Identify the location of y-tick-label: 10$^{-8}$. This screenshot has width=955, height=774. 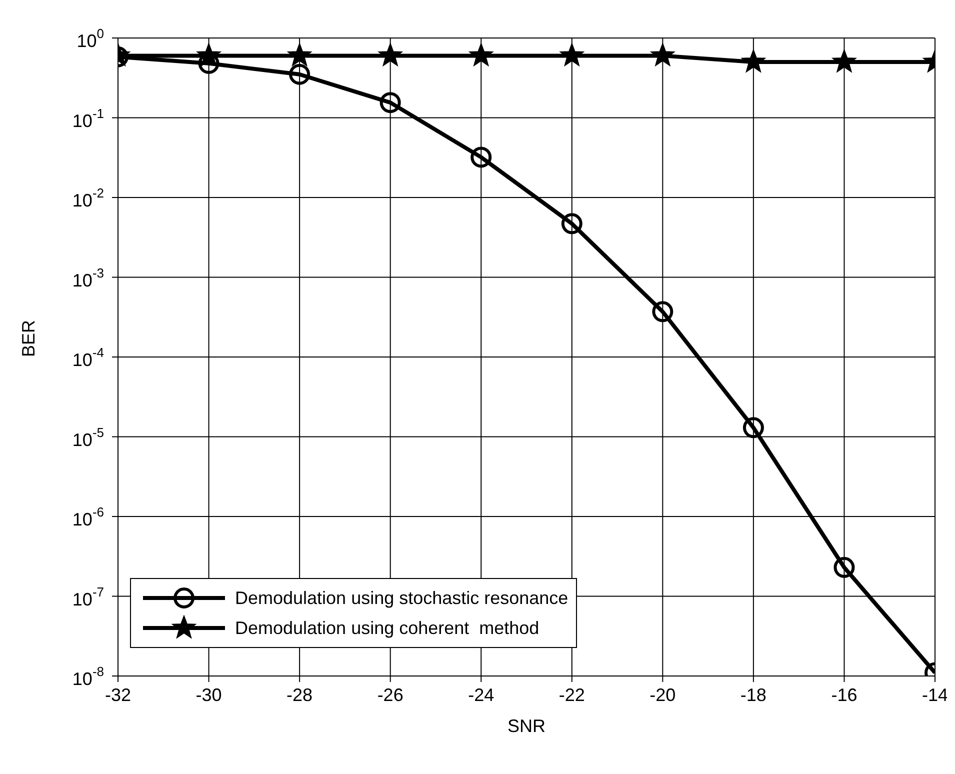
(88, 676).